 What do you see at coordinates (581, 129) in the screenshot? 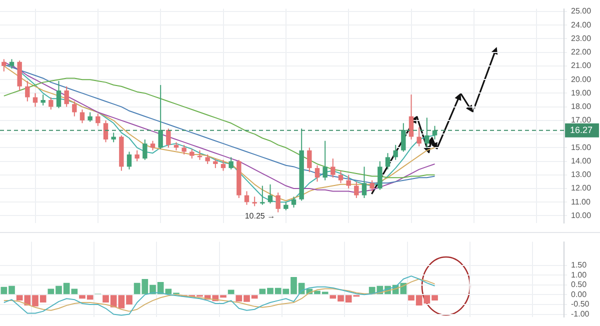
I see `ref-line-label: 16.27` at bounding box center [581, 129].